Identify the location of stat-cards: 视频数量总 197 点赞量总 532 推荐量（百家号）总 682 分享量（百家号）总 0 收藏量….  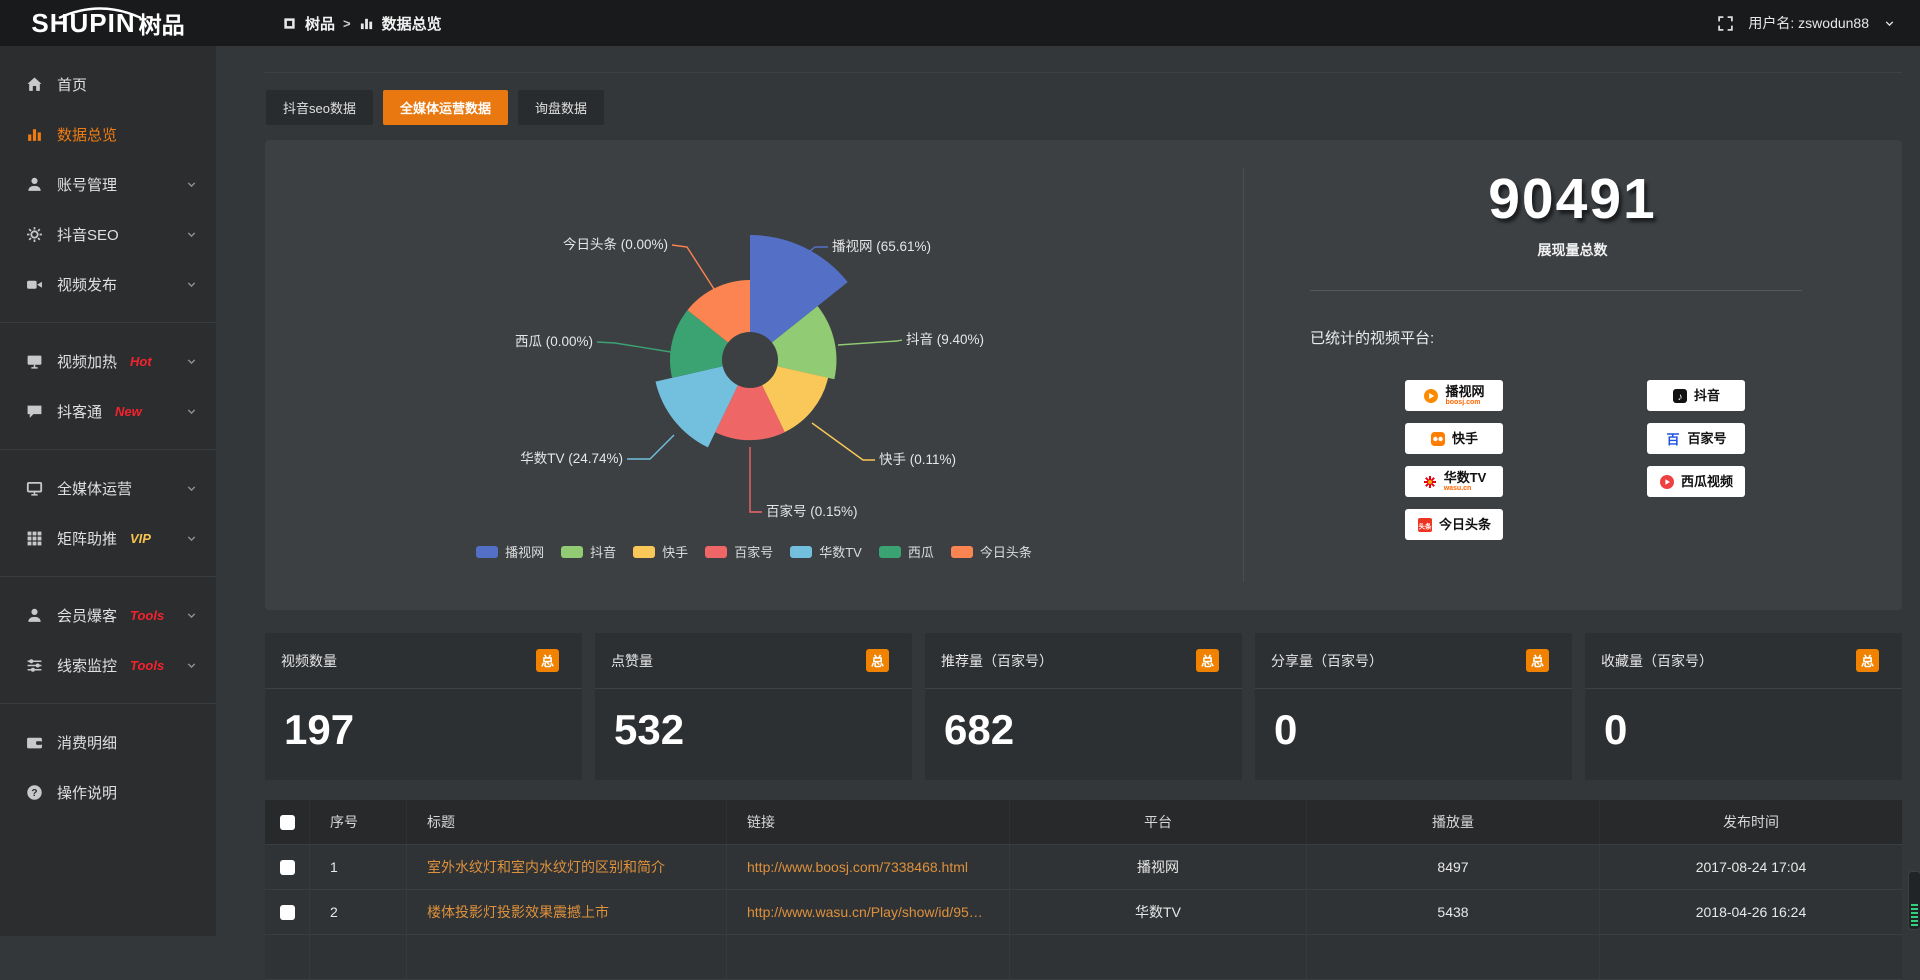
(1083, 706).